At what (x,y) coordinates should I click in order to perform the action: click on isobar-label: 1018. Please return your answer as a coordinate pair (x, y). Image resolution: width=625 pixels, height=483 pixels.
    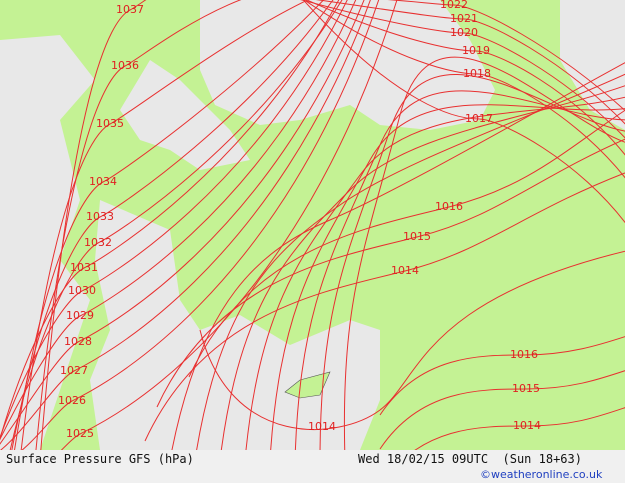
    Looking at the image, I should click on (477, 73).